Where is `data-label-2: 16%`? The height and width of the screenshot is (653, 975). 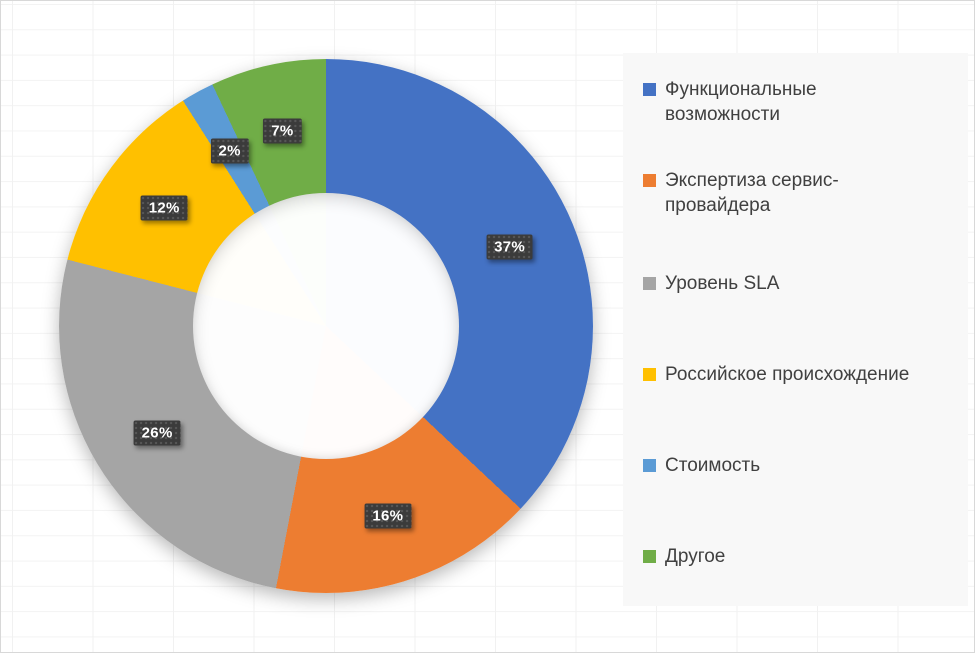 data-label-2: 16% is located at coordinates (388, 516).